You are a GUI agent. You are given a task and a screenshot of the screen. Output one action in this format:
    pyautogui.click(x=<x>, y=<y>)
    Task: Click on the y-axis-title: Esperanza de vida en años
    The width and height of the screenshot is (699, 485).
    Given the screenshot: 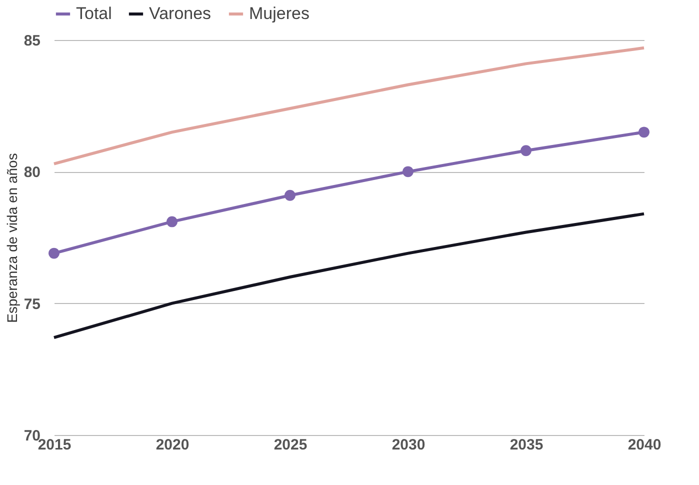 What is the action you would take?
    pyautogui.click(x=12, y=238)
    